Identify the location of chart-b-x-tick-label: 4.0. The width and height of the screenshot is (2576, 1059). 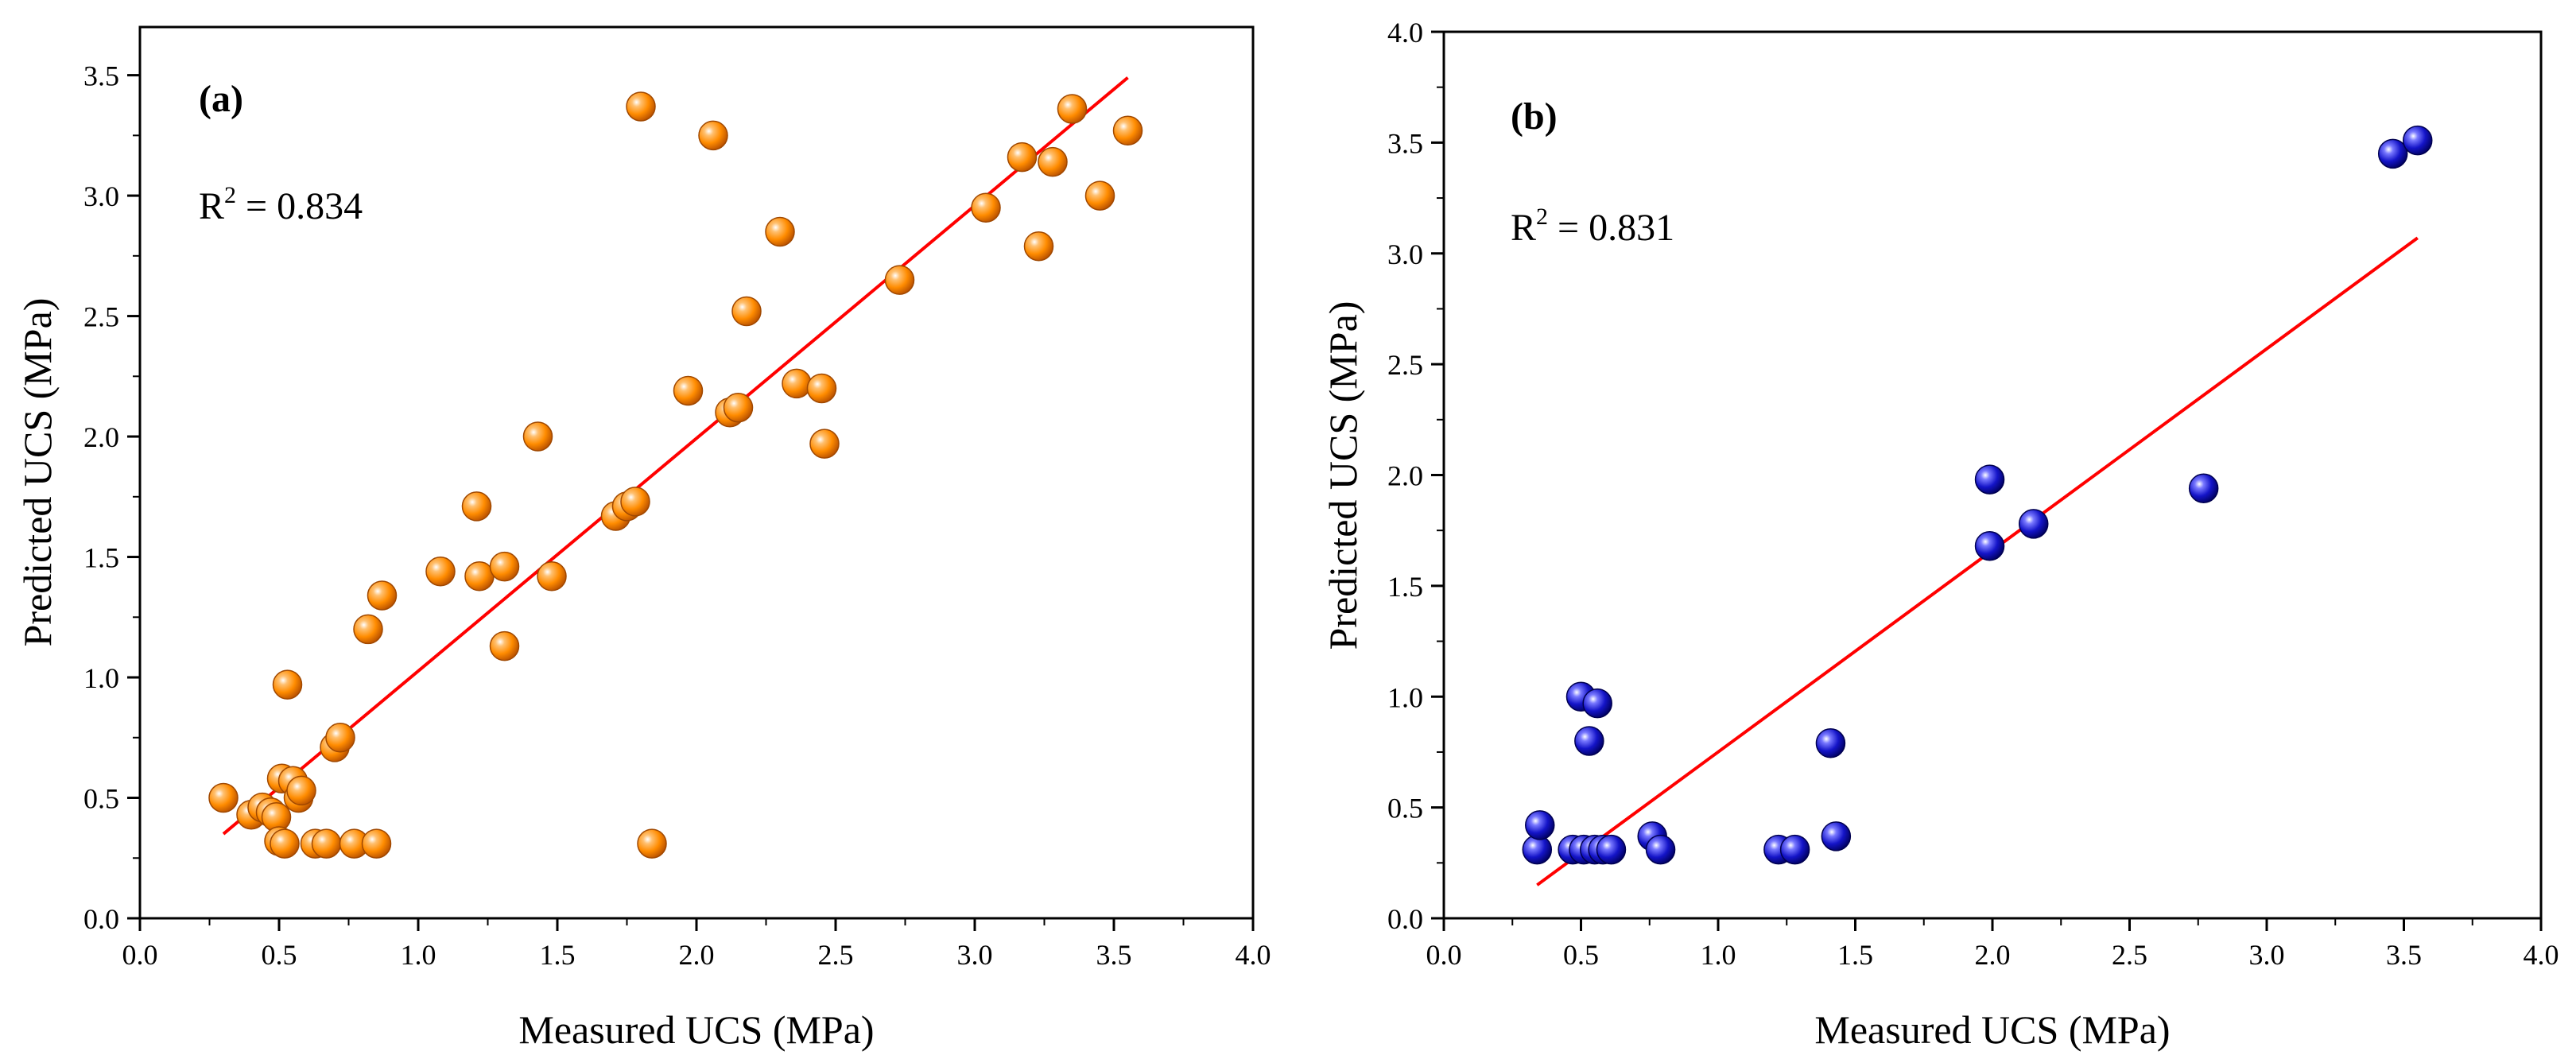
(2541, 955).